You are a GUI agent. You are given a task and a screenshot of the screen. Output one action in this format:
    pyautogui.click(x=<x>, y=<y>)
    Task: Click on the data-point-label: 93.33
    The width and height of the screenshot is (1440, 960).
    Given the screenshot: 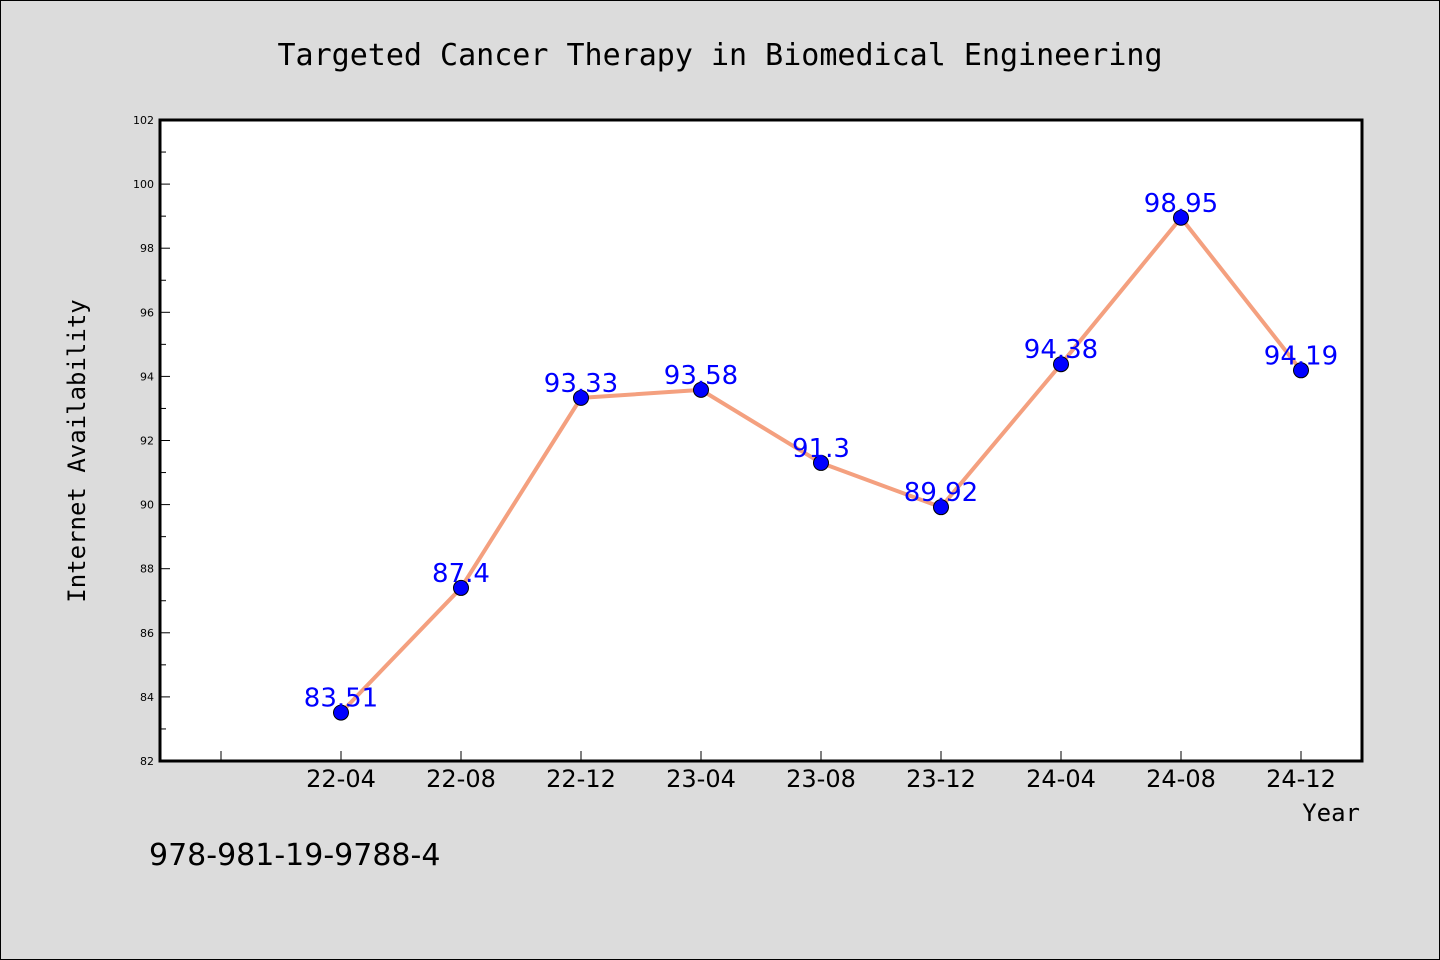 What is the action you would take?
    pyautogui.click(x=581, y=384)
    